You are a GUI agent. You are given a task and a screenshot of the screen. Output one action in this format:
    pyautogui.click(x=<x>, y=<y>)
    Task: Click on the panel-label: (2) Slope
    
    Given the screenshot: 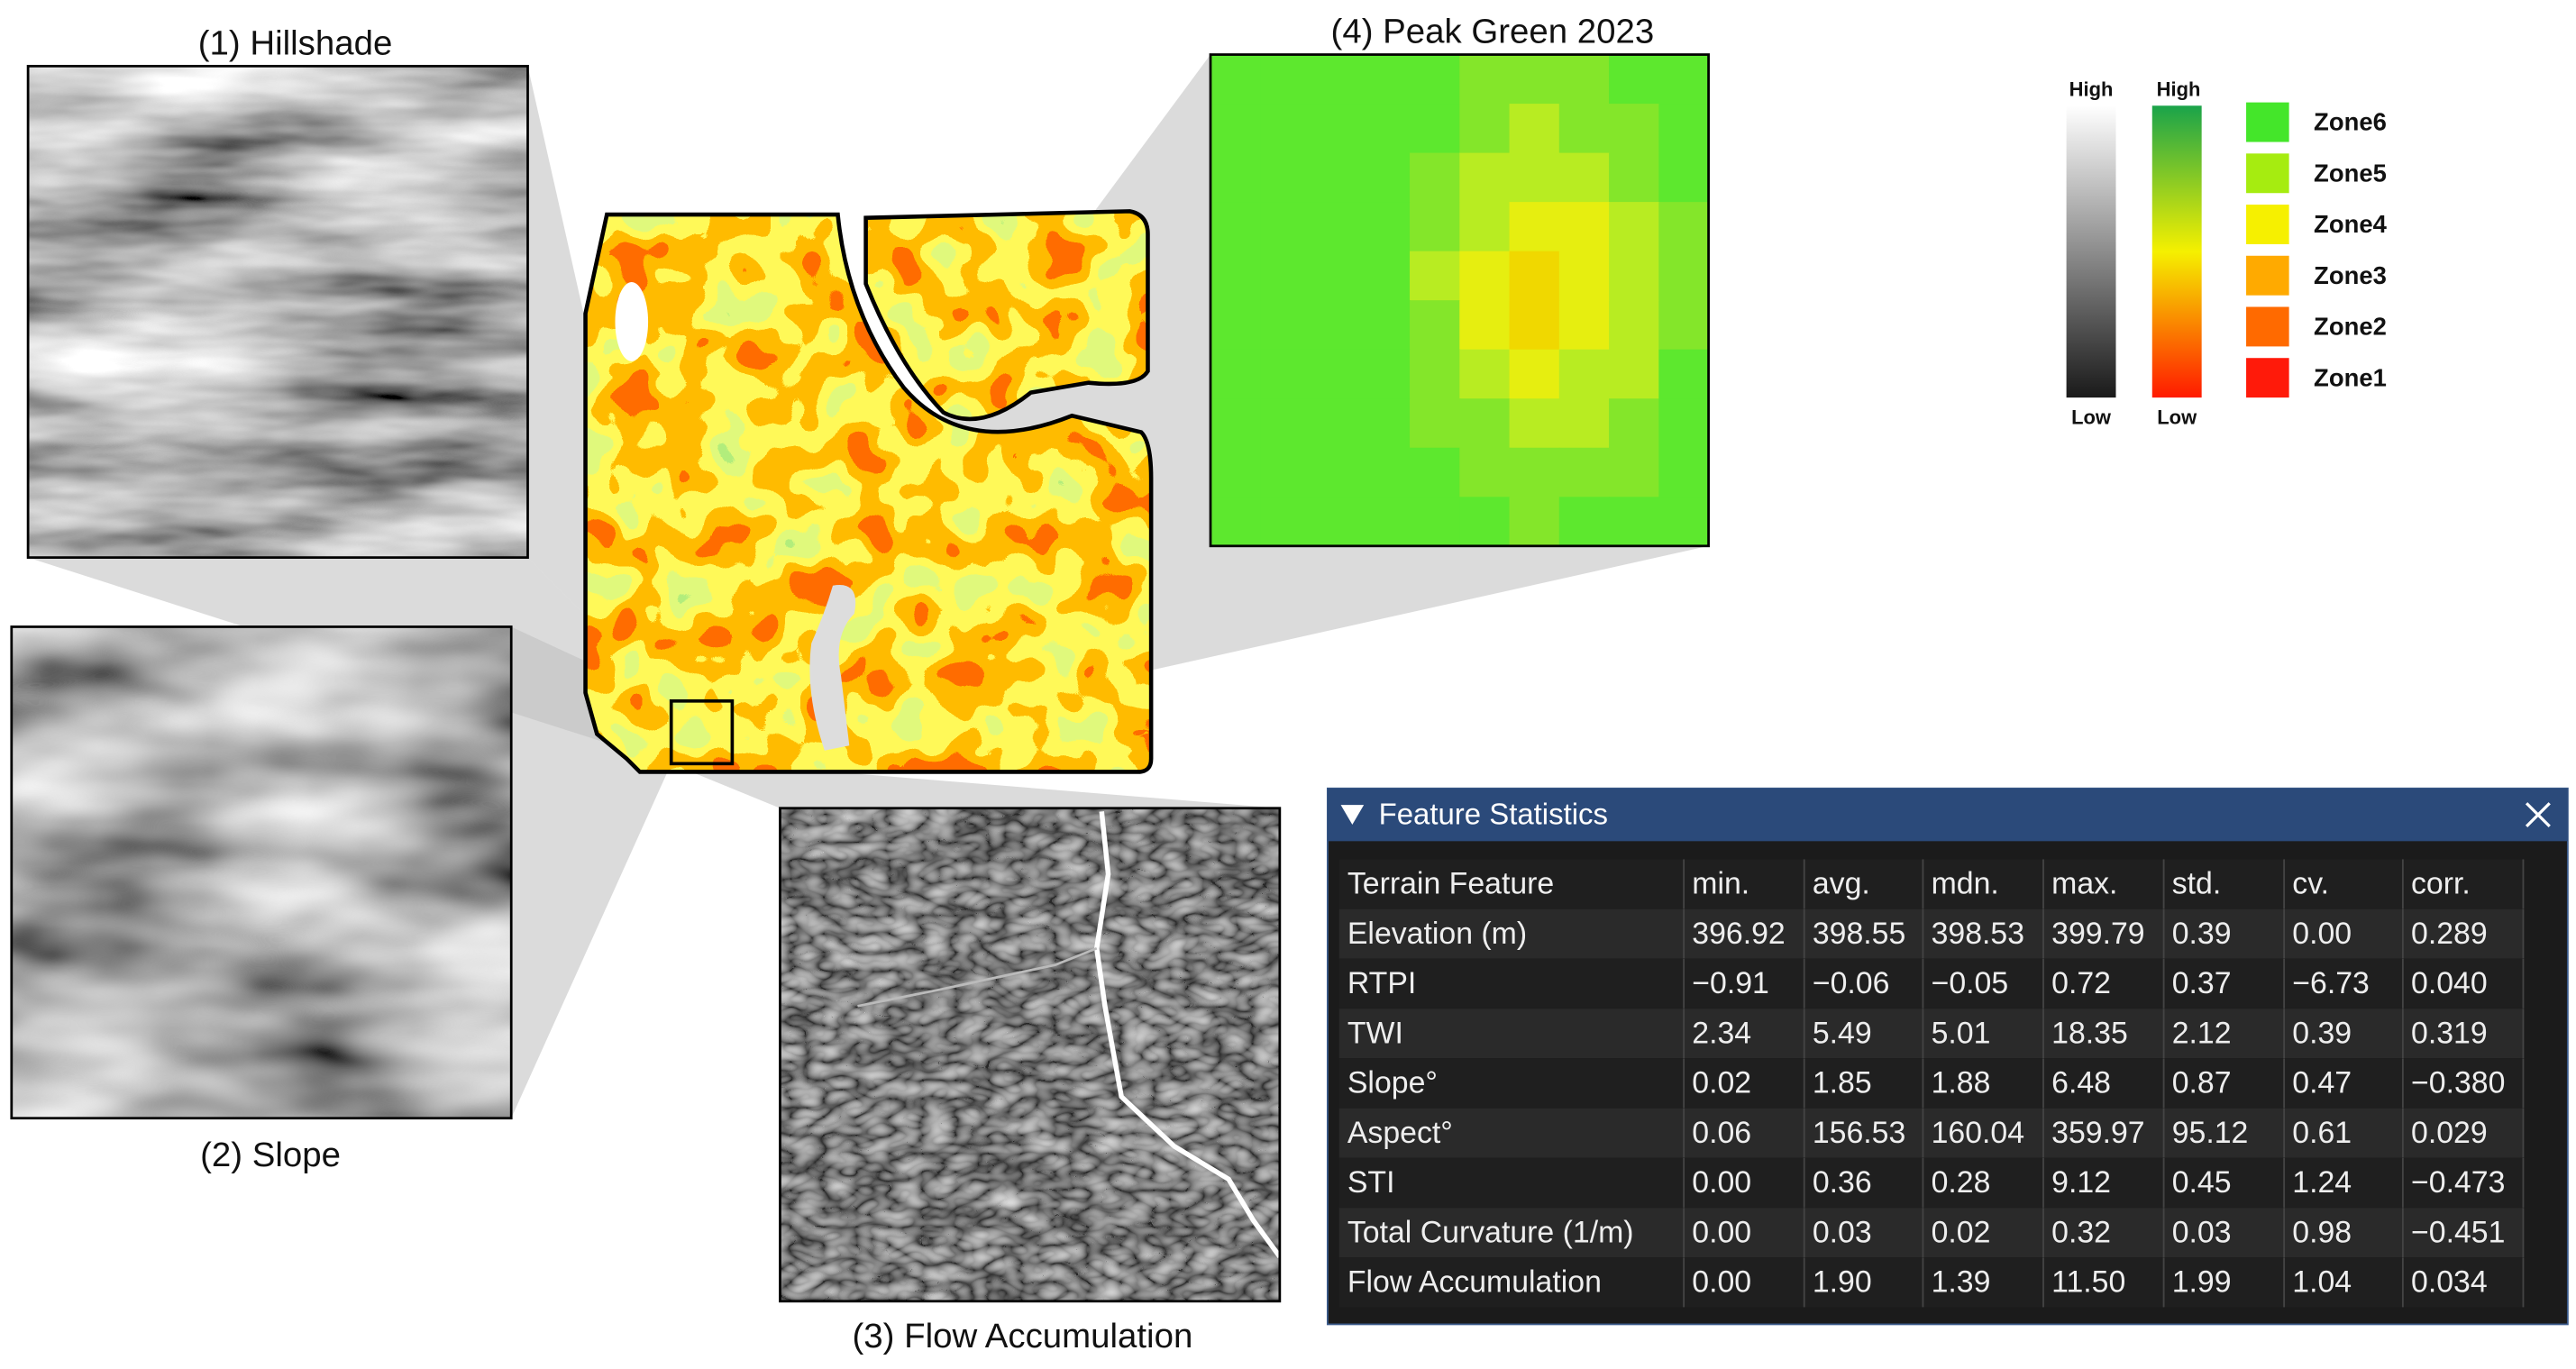 What is the action you would take?
    pyautogui.click(x=270, y=1155)
    